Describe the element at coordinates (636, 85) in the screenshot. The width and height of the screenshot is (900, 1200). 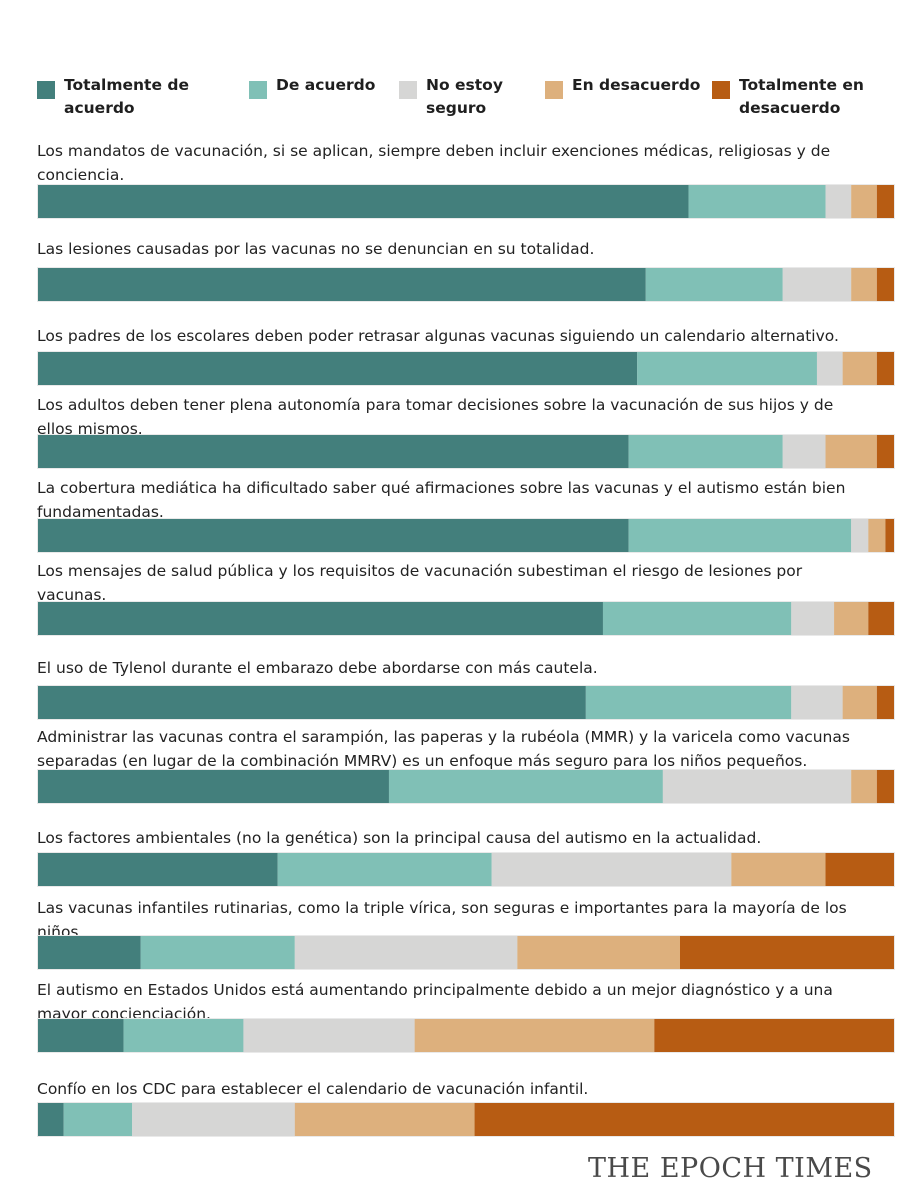
I see `legend-label: En desacuerdo` at that location.